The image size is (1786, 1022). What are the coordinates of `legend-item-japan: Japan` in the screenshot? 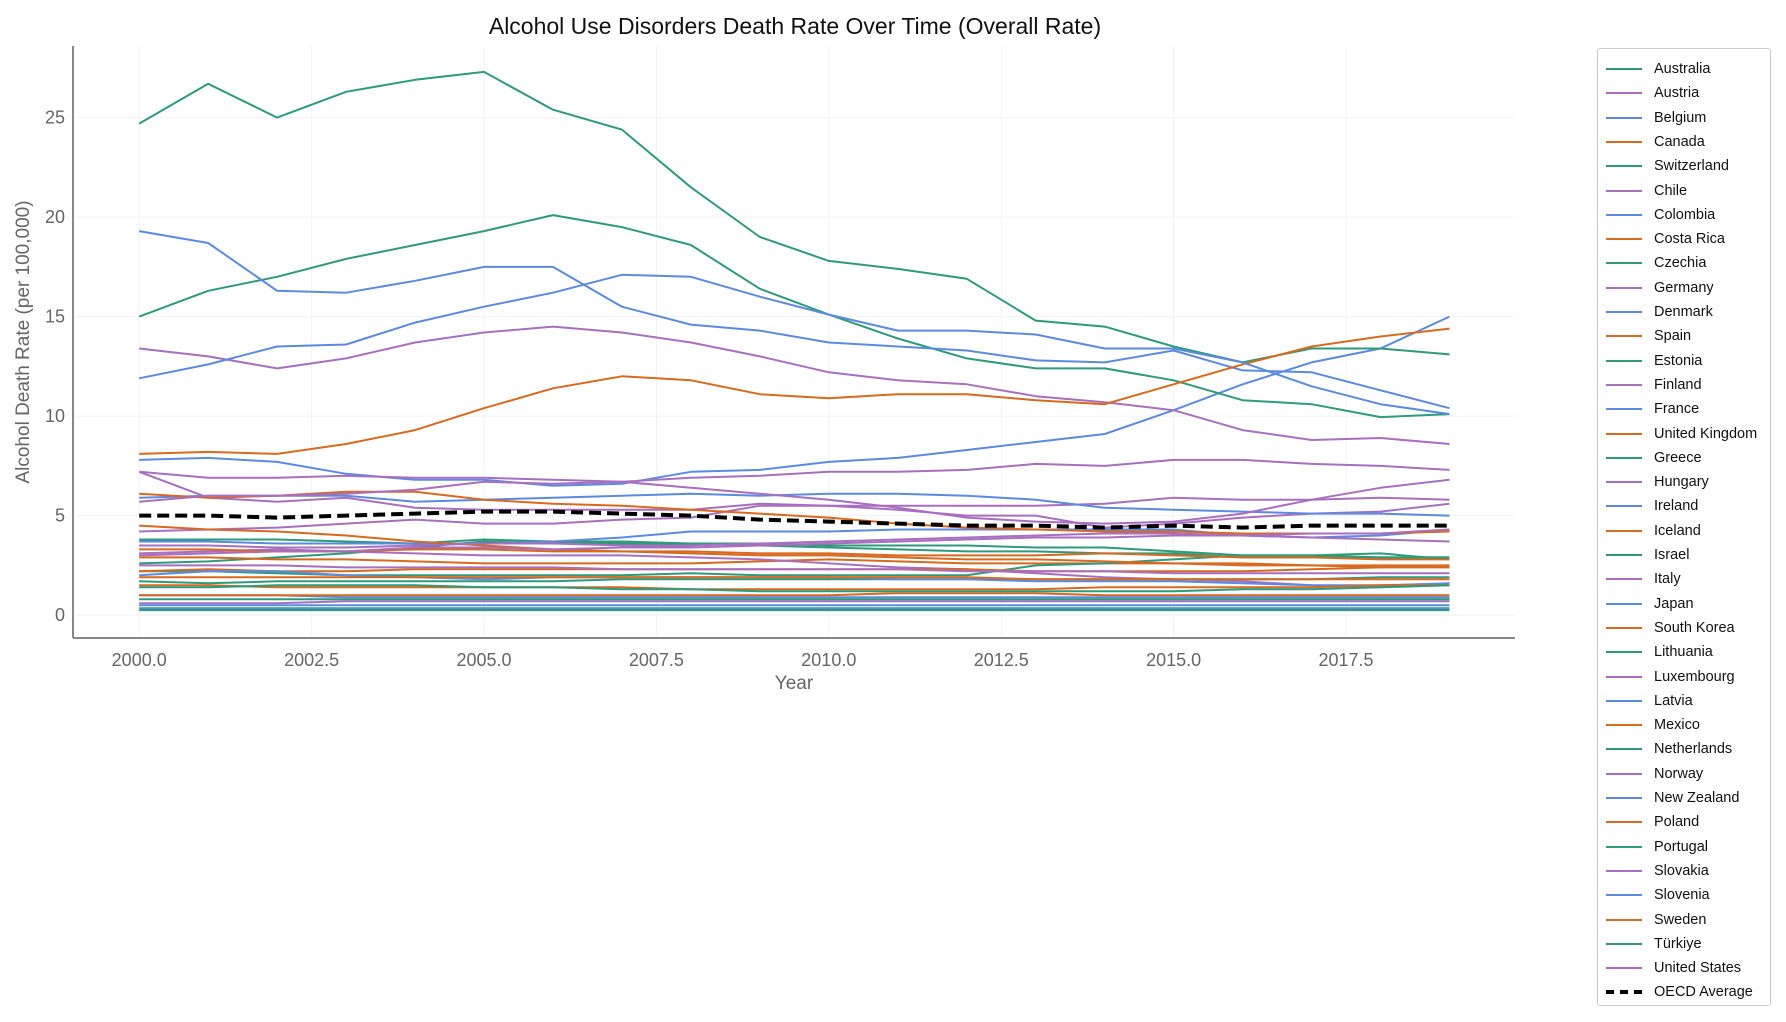 It's located at (1650, 604).